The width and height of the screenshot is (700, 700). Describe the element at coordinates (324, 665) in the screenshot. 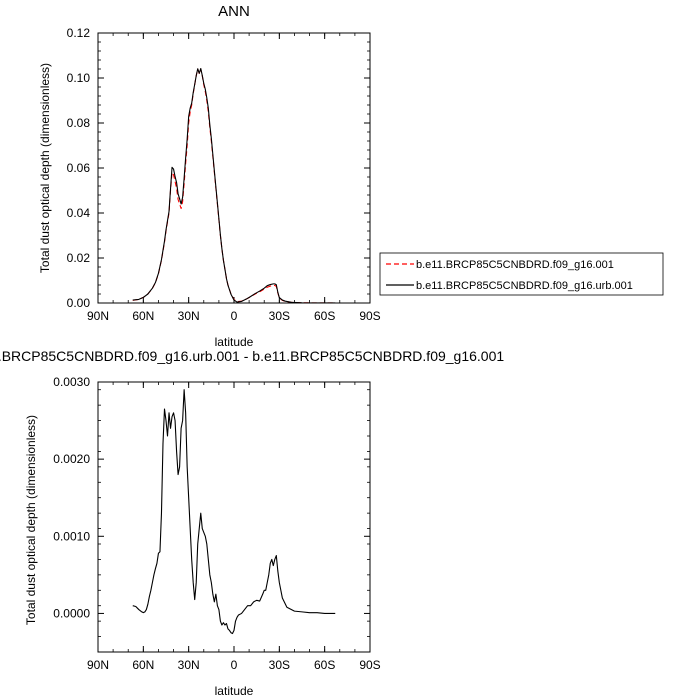

I see `bottom-x-tick-label: 60S` at that location.